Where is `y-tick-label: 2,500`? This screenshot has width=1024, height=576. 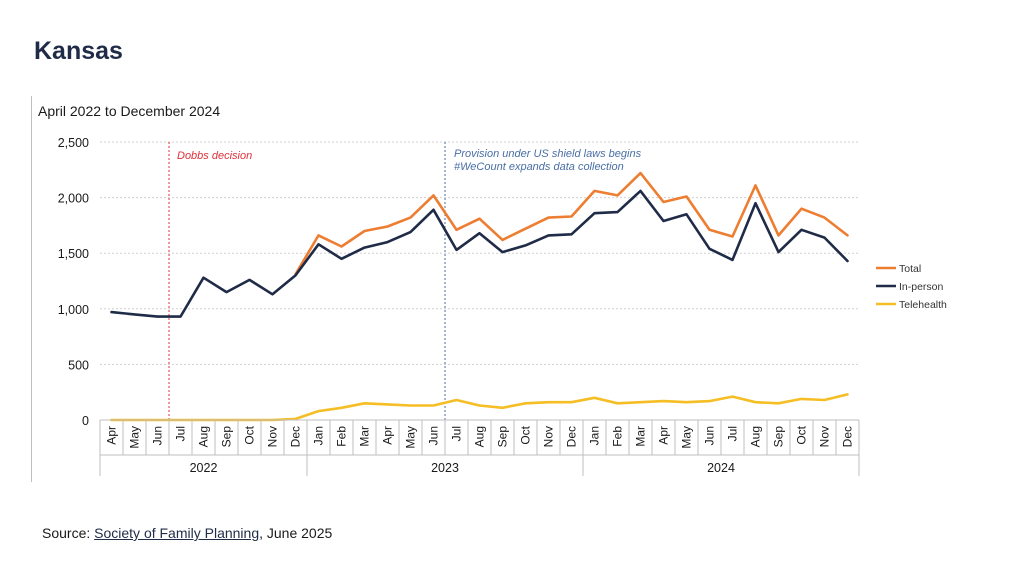 y-tick-label: 2,500 is located at coordinates (73, 143).